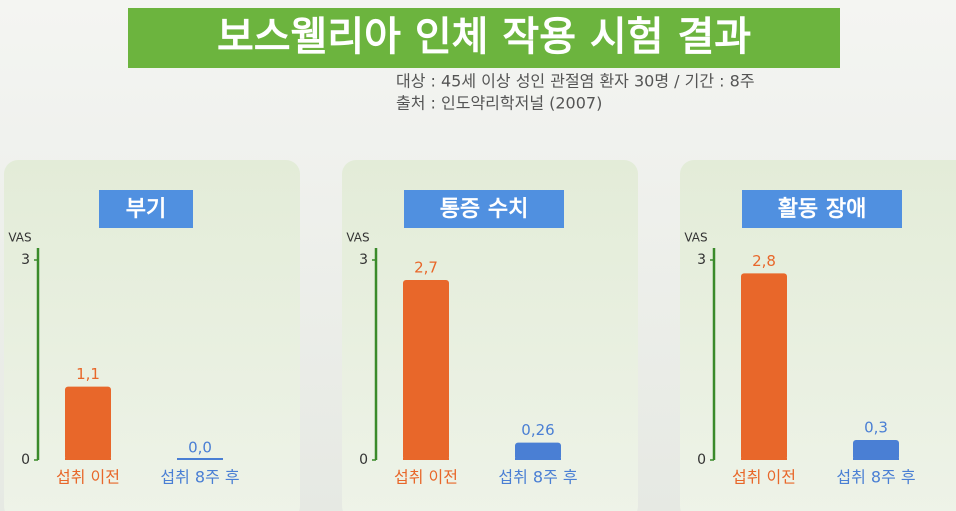 Image resolution: width=956 pixels, height=511 pixels. Describe the element at coordinates (764, 261) in the screenshot. I see `value-label: 2,8` at that location.